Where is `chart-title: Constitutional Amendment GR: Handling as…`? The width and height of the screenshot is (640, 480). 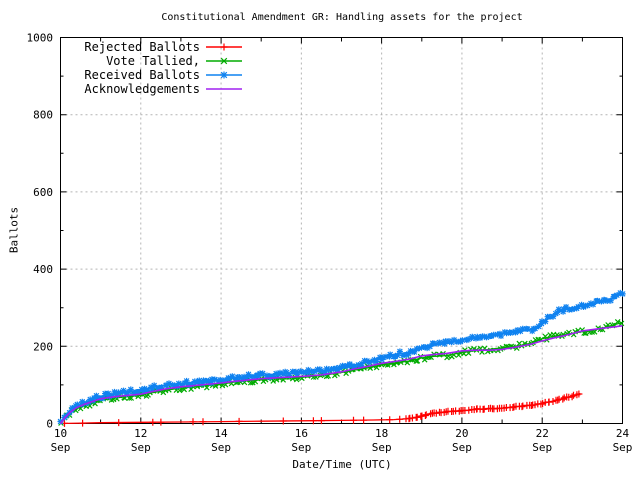 chart-title: Constitutional Amendment GR: Handling as… is located at coordinates (342, 17).